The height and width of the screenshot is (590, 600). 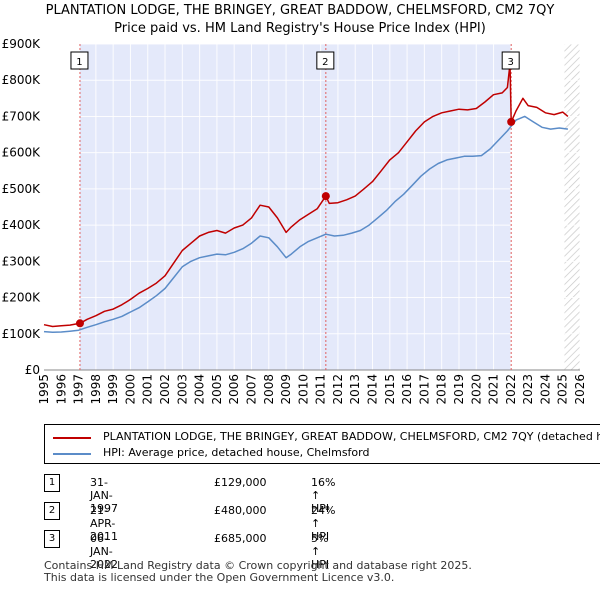 What do you see at coordinates (72, 454) in the screenshot?
I see `legend-swatch-hpi` at bounding box center [72, 454].